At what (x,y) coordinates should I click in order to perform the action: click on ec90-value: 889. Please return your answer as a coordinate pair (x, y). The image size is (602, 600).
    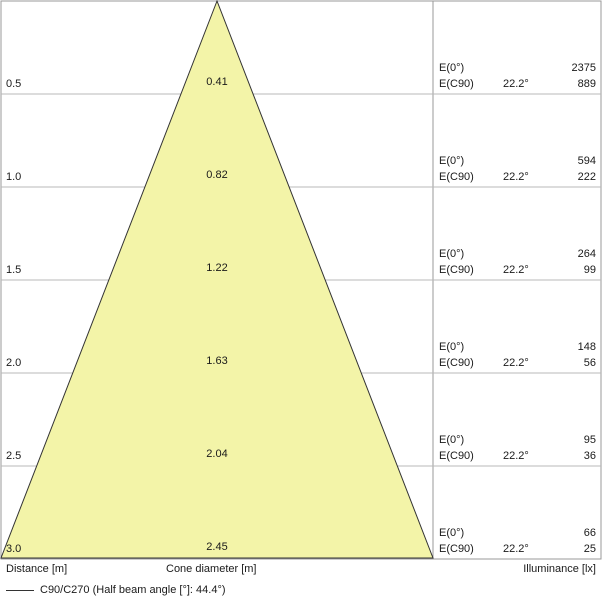
    Looking at the image, I should click on (587, 84).